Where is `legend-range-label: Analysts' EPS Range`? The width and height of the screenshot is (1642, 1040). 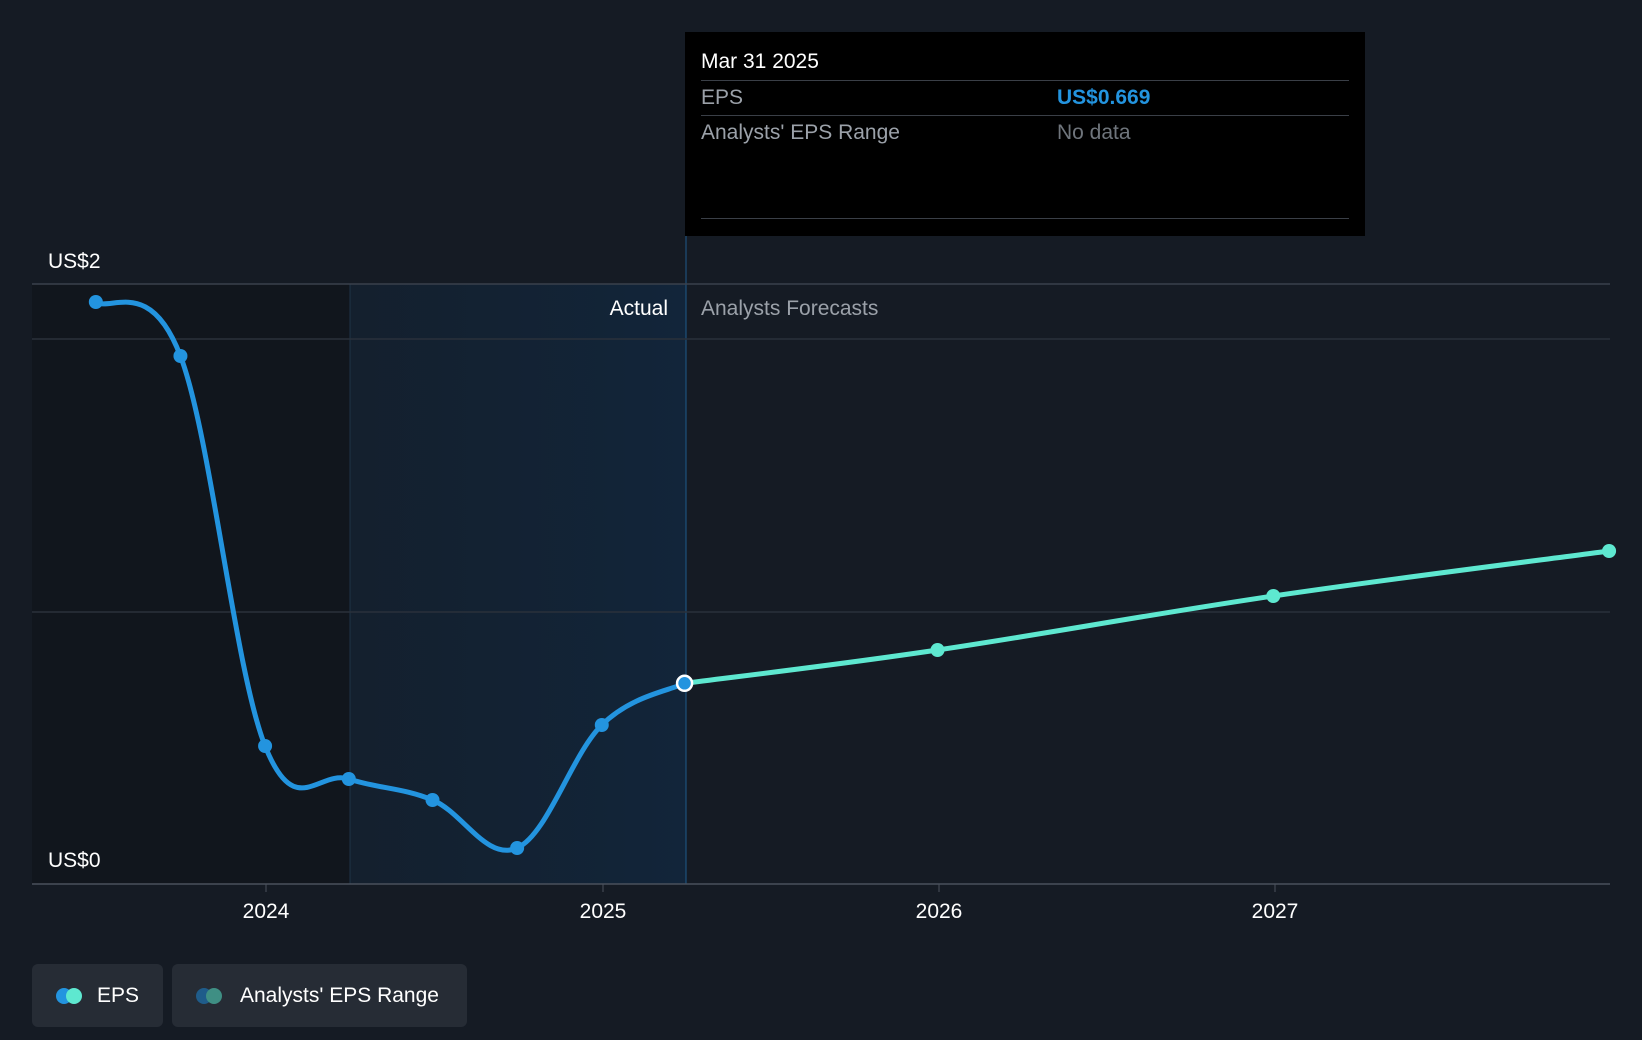 legend-range-label: Analysts' EPS Range is located at coordinates (339, 995).